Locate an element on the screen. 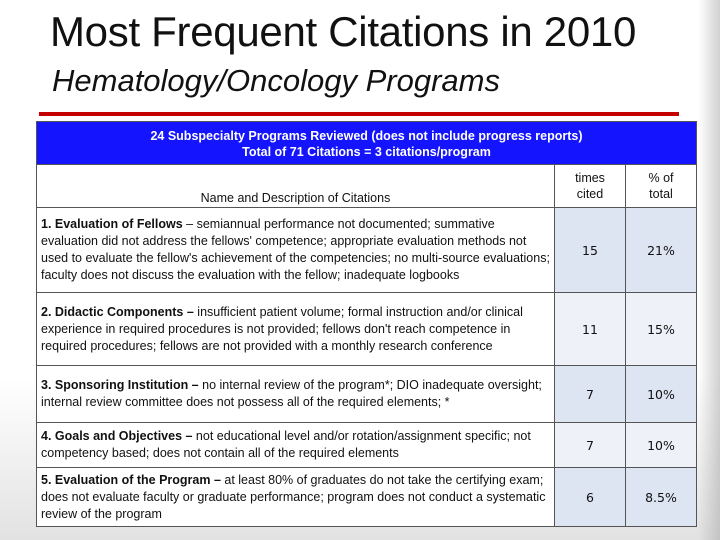  column-header-percent: % of total is located at coordinates (661, 186).